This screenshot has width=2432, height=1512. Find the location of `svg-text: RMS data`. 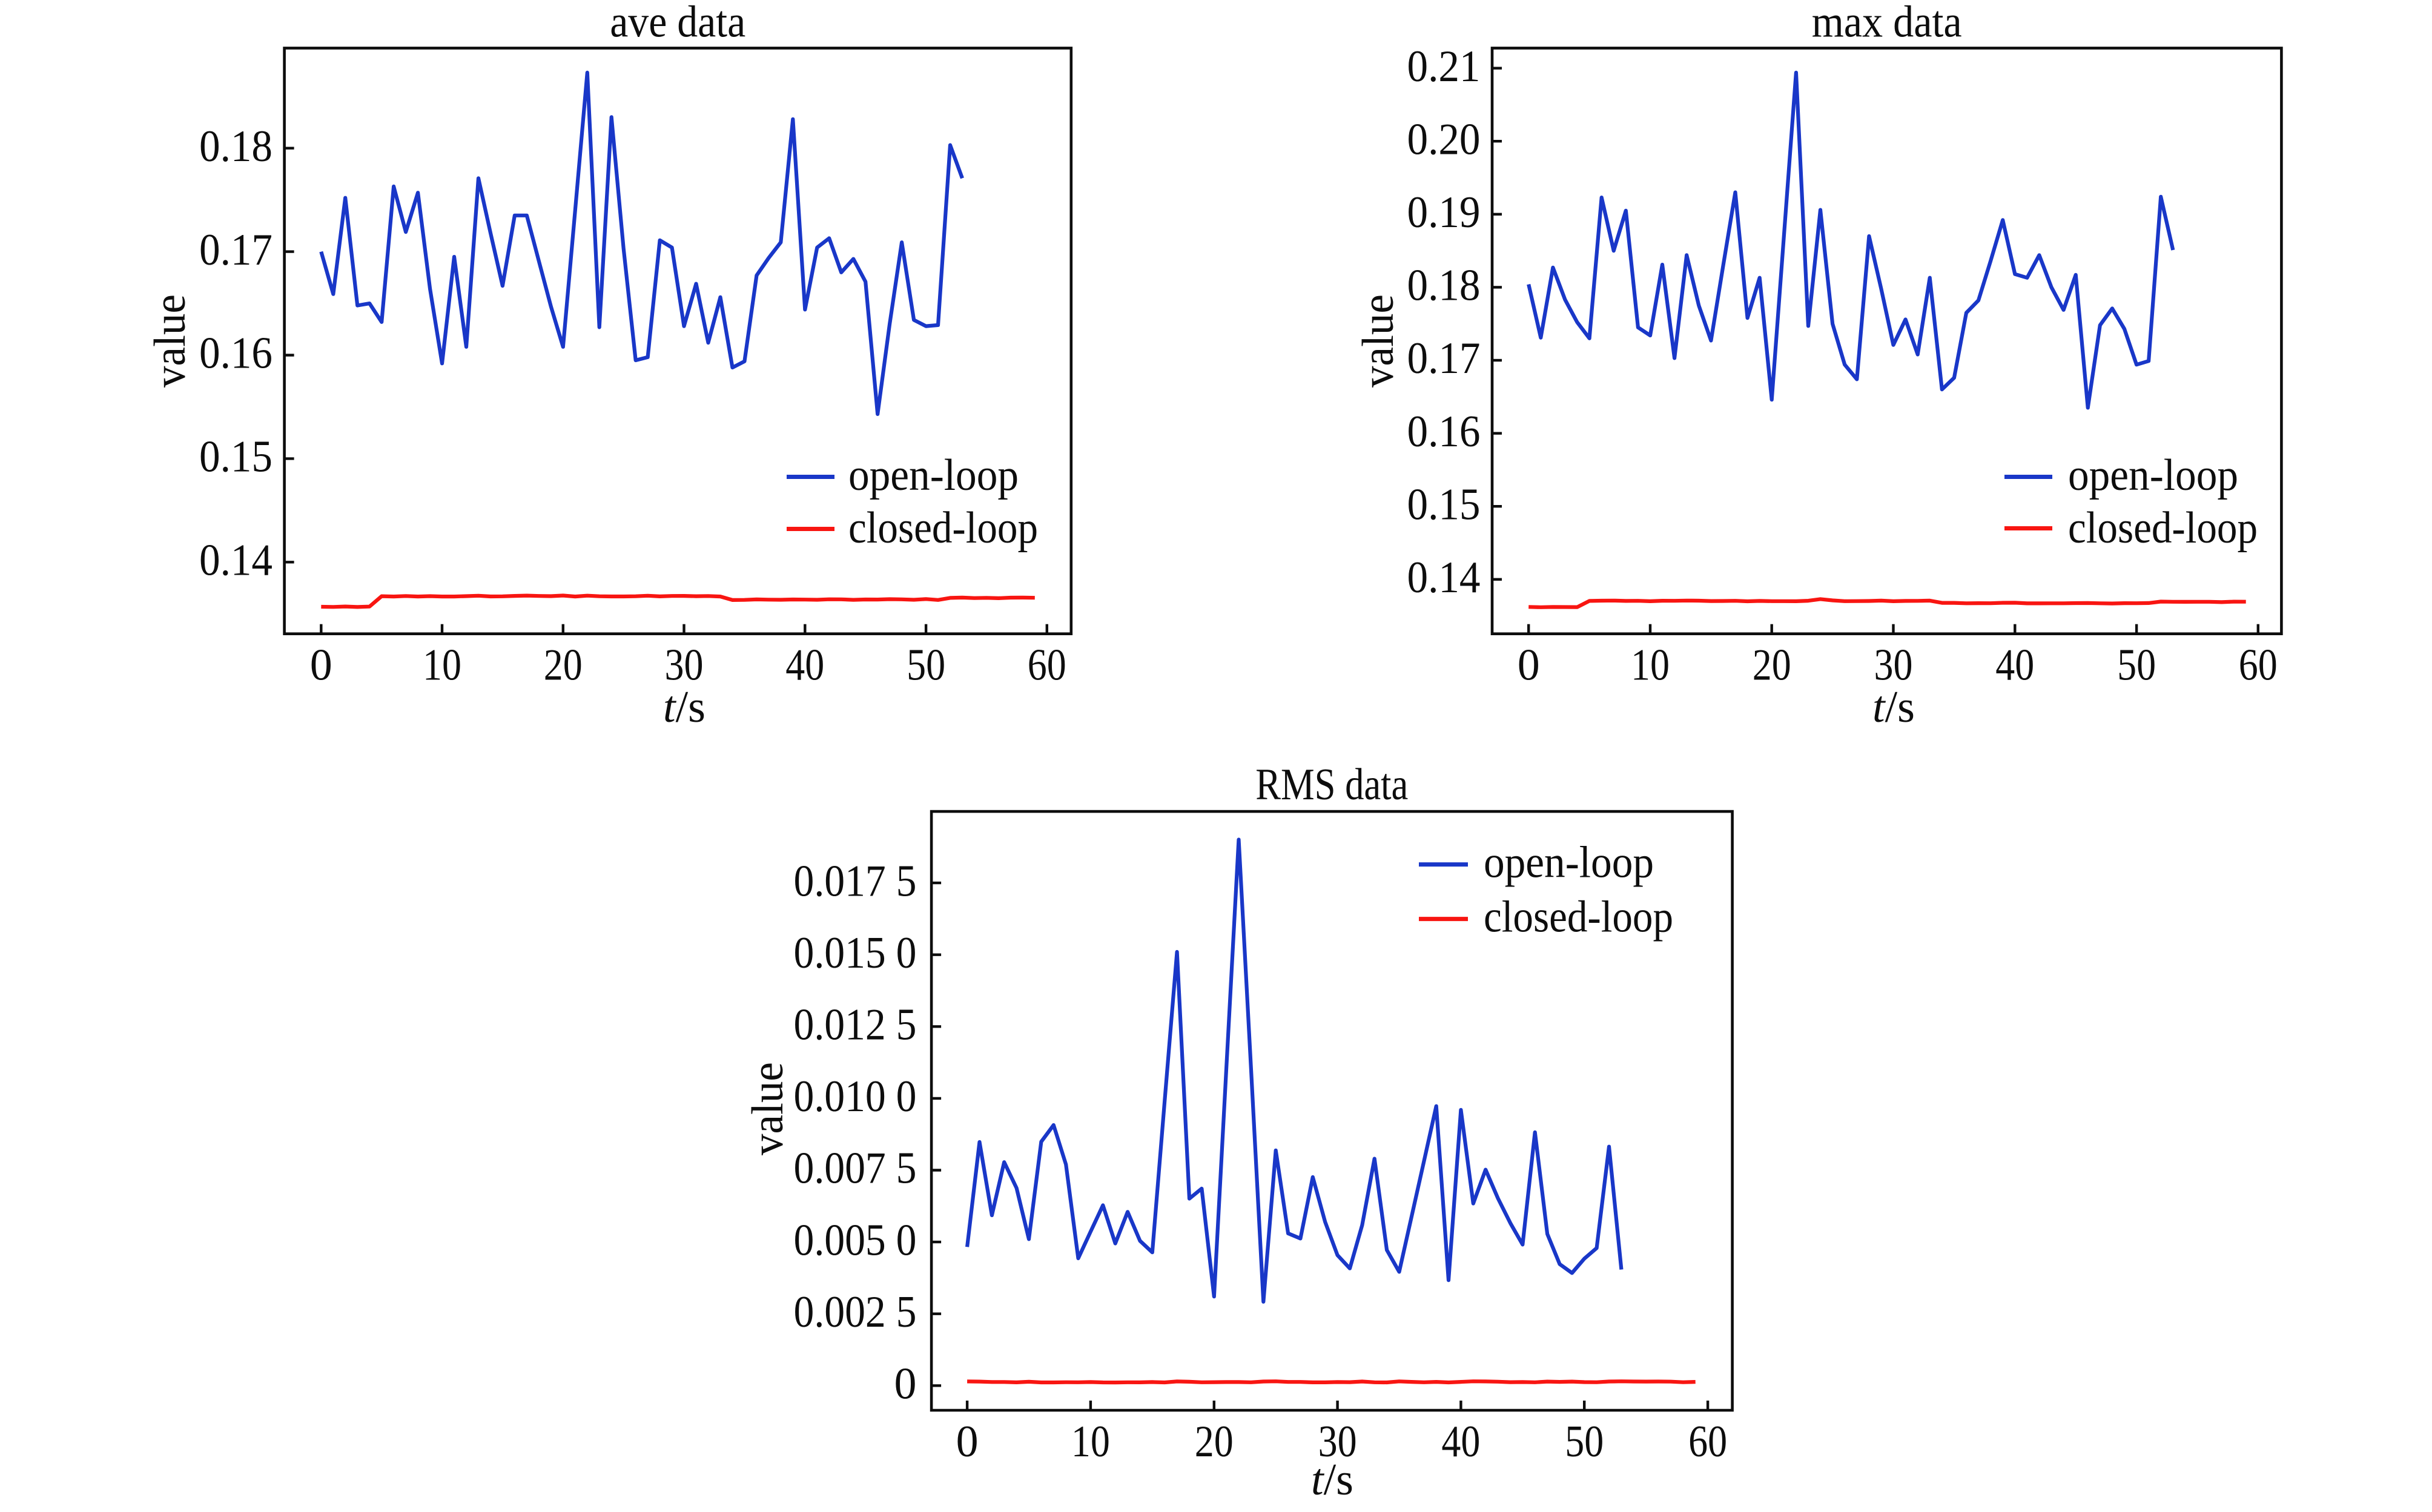

svg-text: RMS data is located at coordinates (1332, 785).